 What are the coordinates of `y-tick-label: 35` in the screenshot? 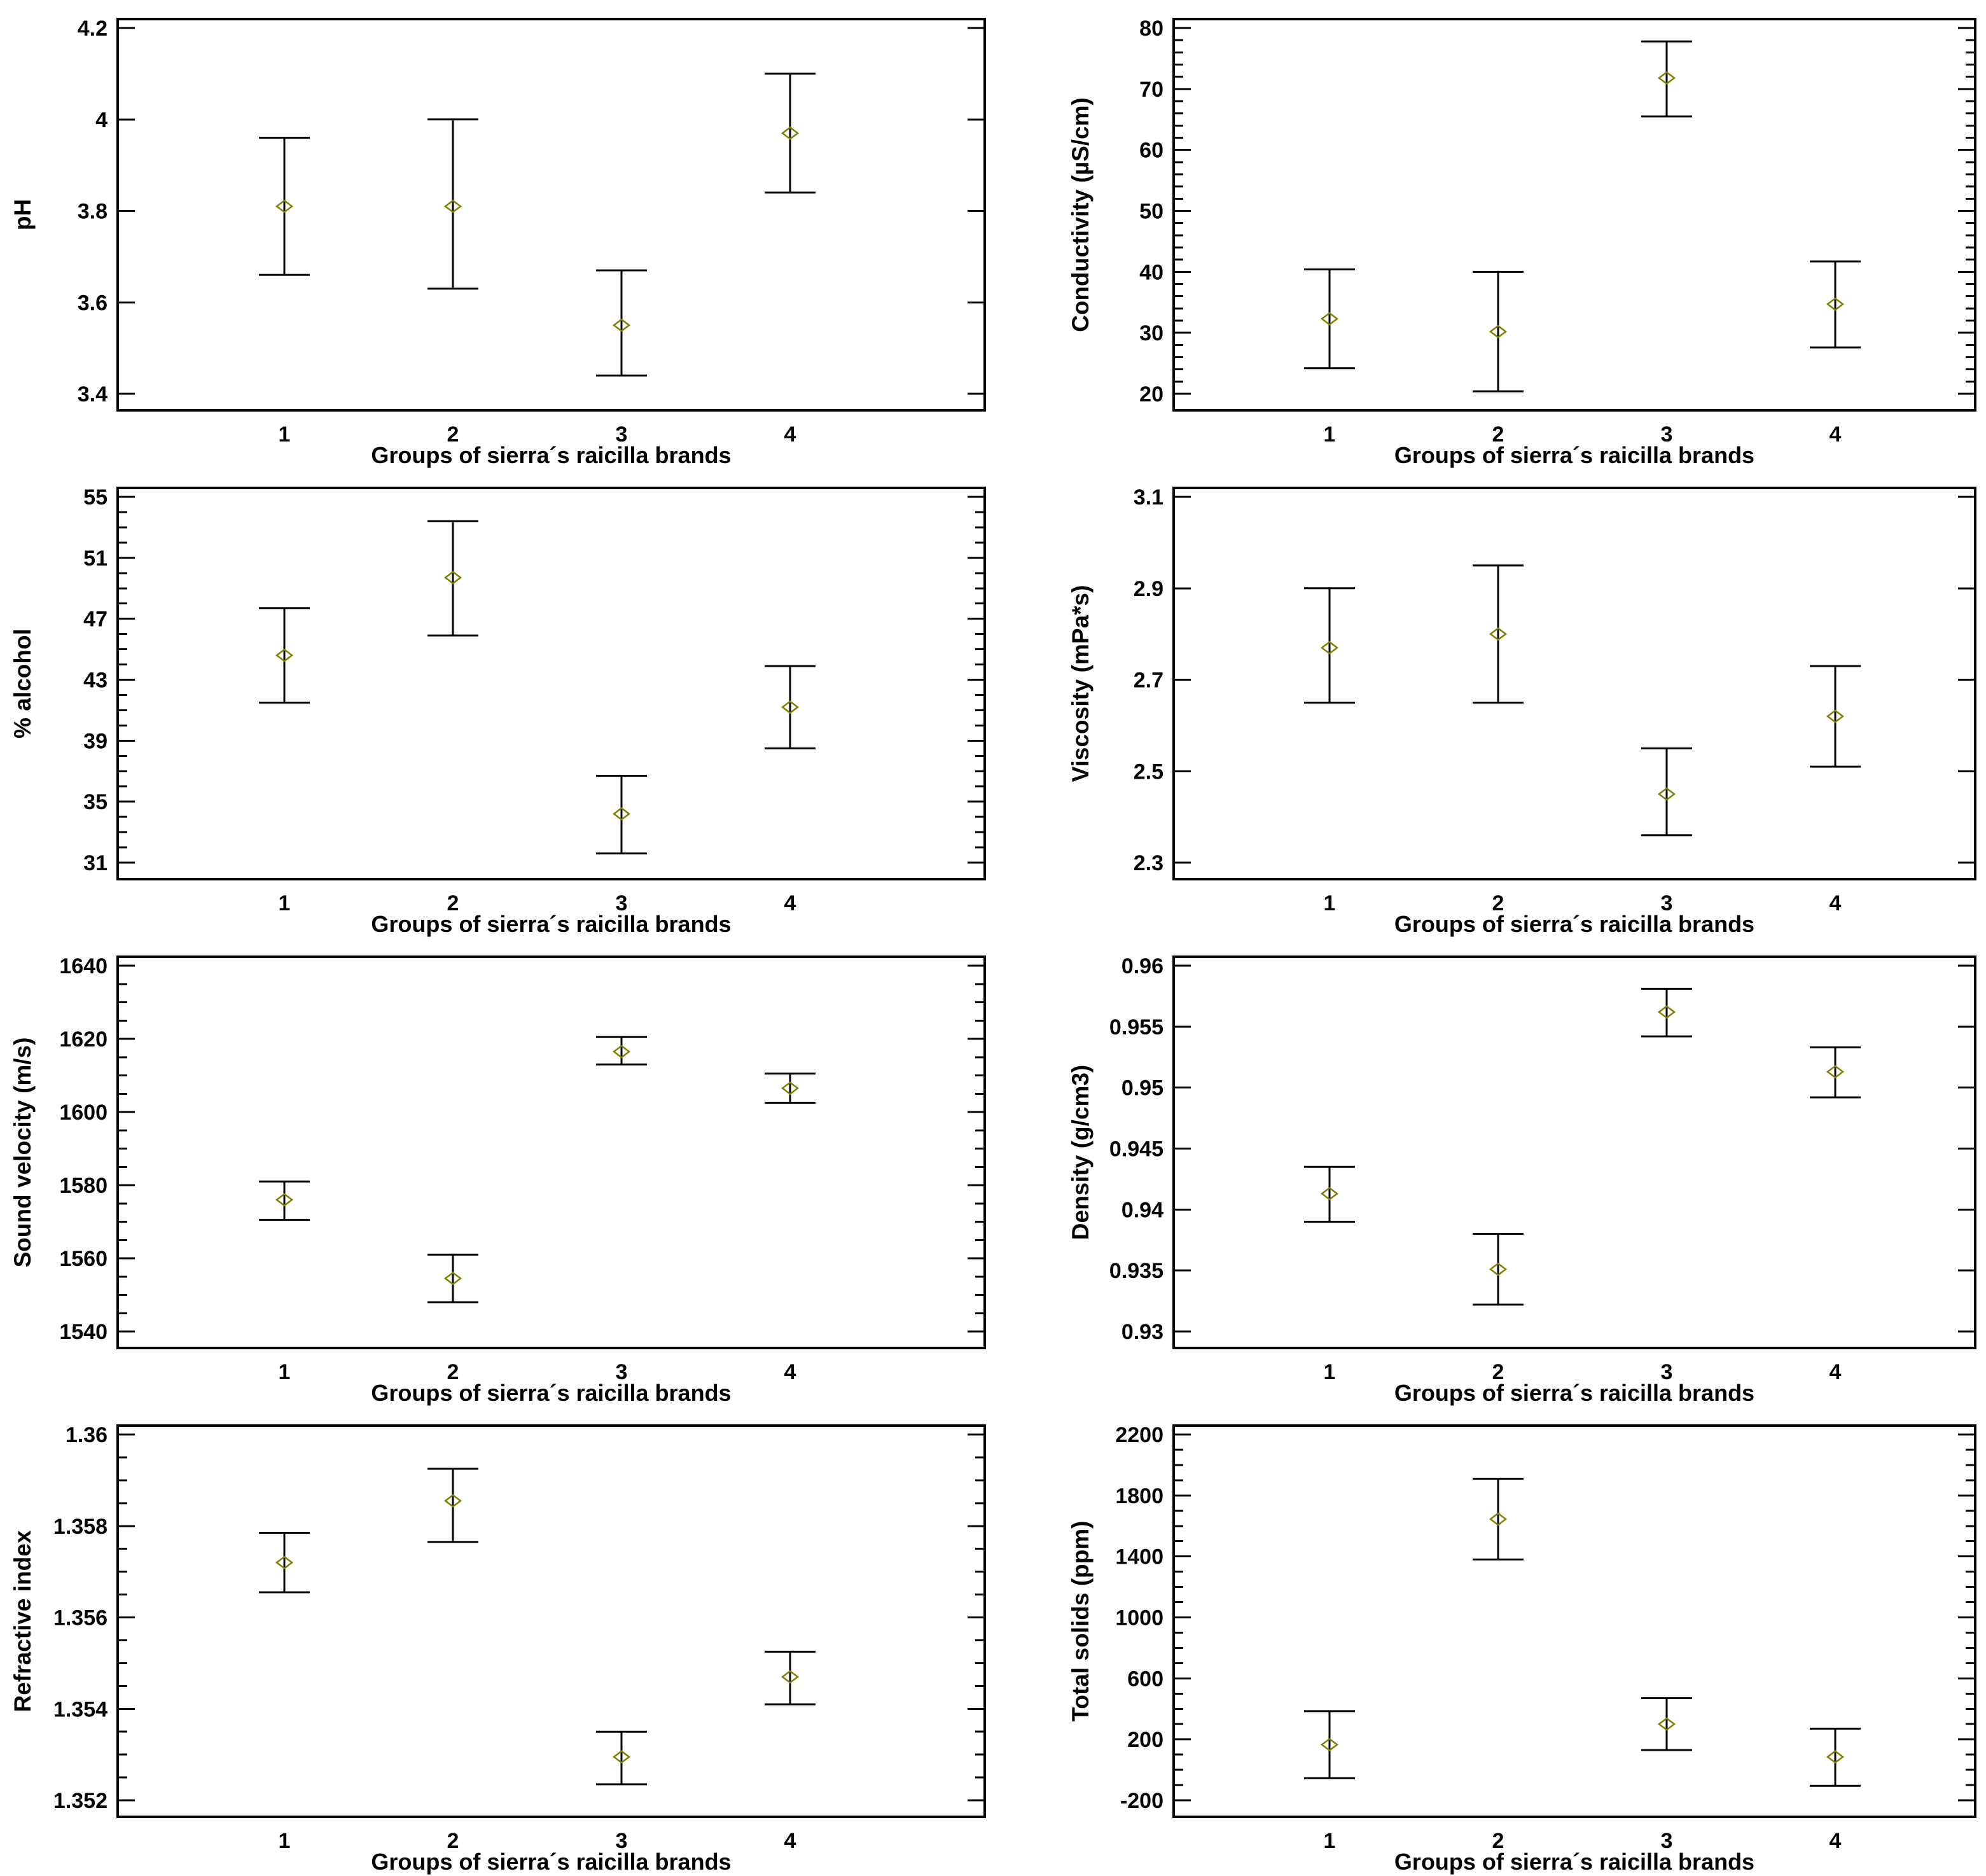 It's located at (96, 802).